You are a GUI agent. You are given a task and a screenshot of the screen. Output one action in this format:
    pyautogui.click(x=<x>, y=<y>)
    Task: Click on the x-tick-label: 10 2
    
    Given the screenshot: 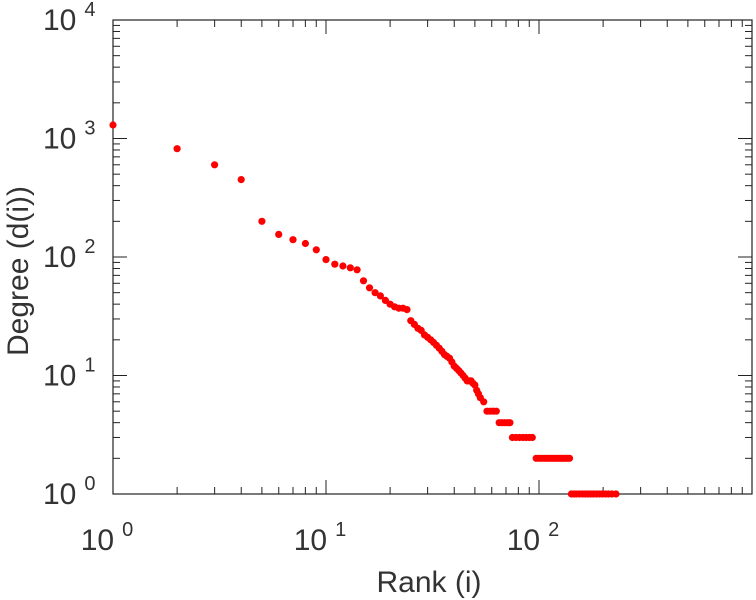 What is the action you would take?
    pyautogui.click(x=533, y=538)
    